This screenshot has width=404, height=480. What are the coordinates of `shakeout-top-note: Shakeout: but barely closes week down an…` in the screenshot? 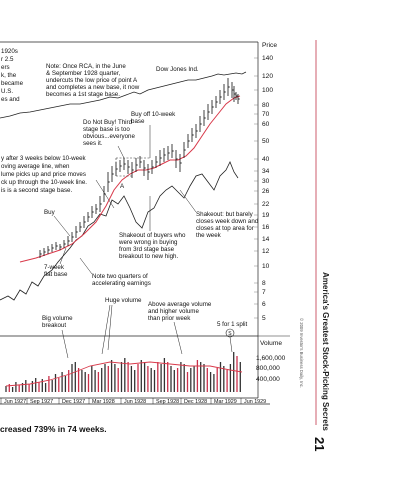 It's located at (227, 225).